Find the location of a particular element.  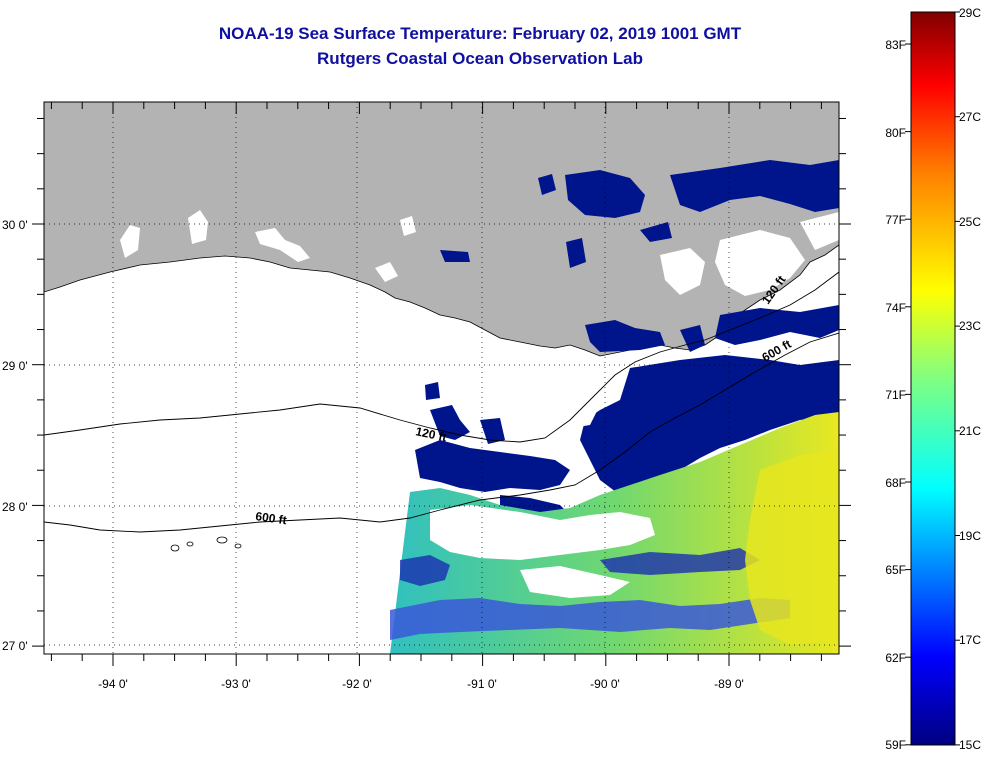

colorbar is located at coordinates (933, 378).